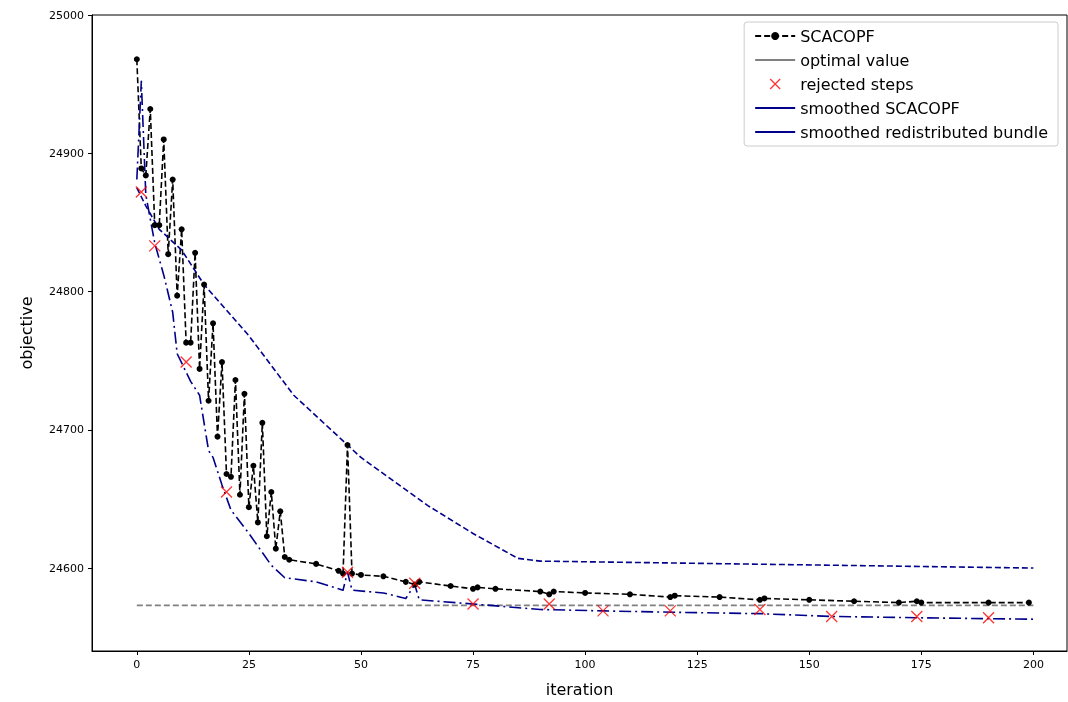 This screenshot has height=702, width=1068. What do you see at coordinates (66, 15) in the screenshot?
I see `y-tick-label: 25000` at bounding box center [66, 15].